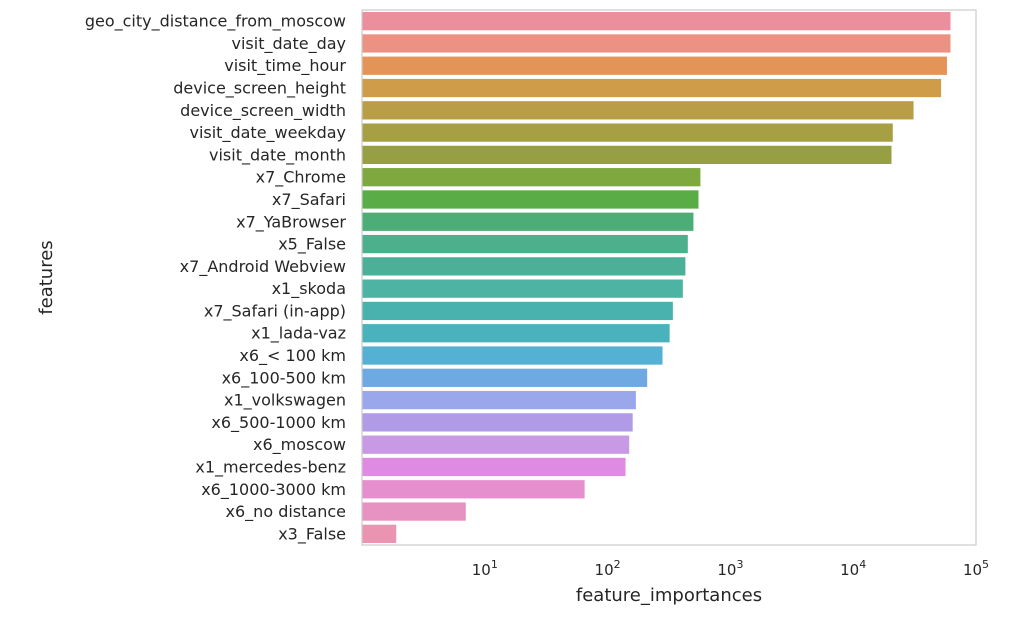  Describe the element at coordinates (292, 356) in the screenshot. I see `y-tick-label-15: x6_< 100 km` at that location.